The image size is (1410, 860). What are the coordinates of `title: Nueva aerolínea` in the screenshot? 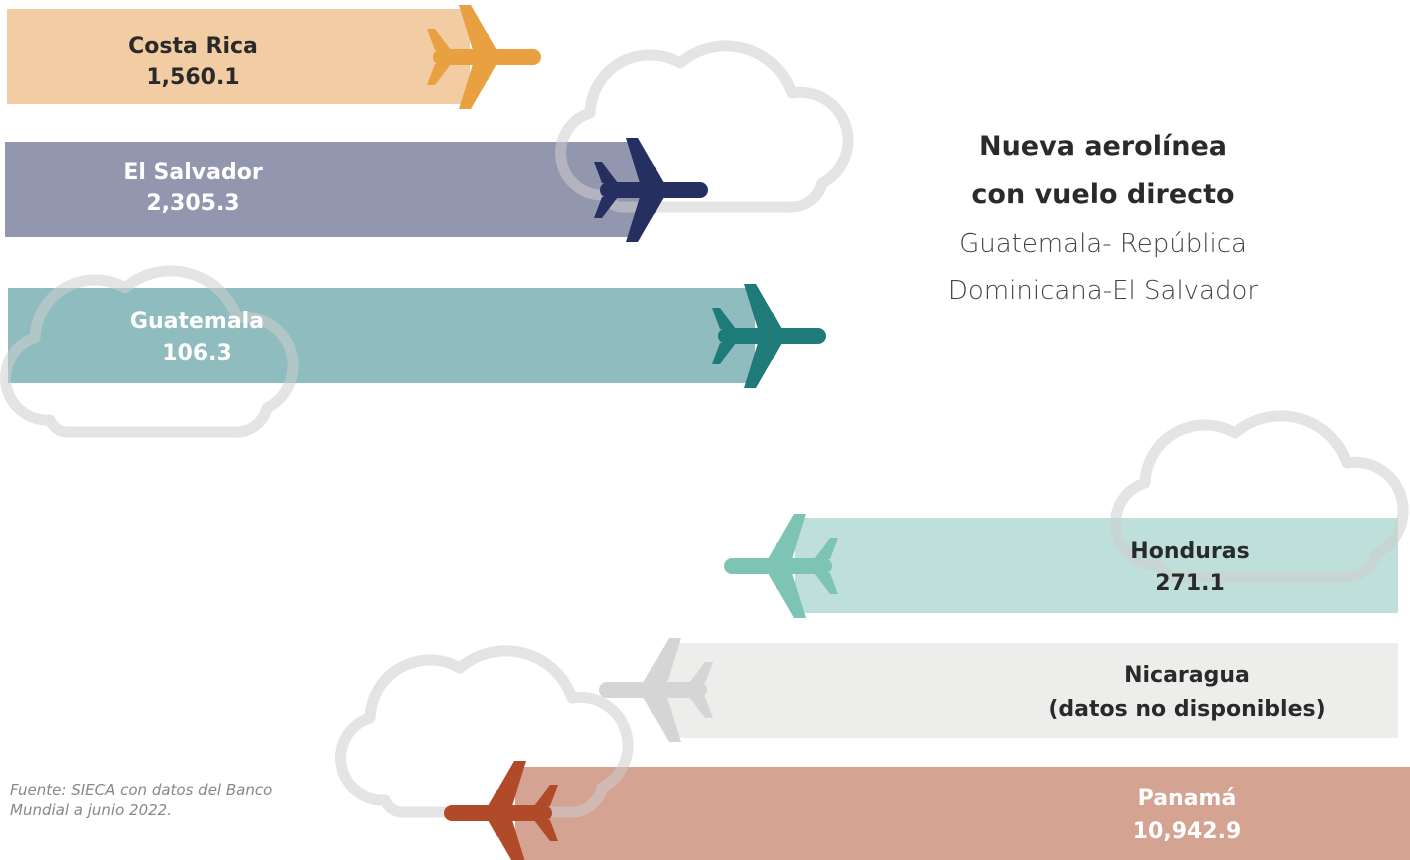 It's located at (1103, 146).